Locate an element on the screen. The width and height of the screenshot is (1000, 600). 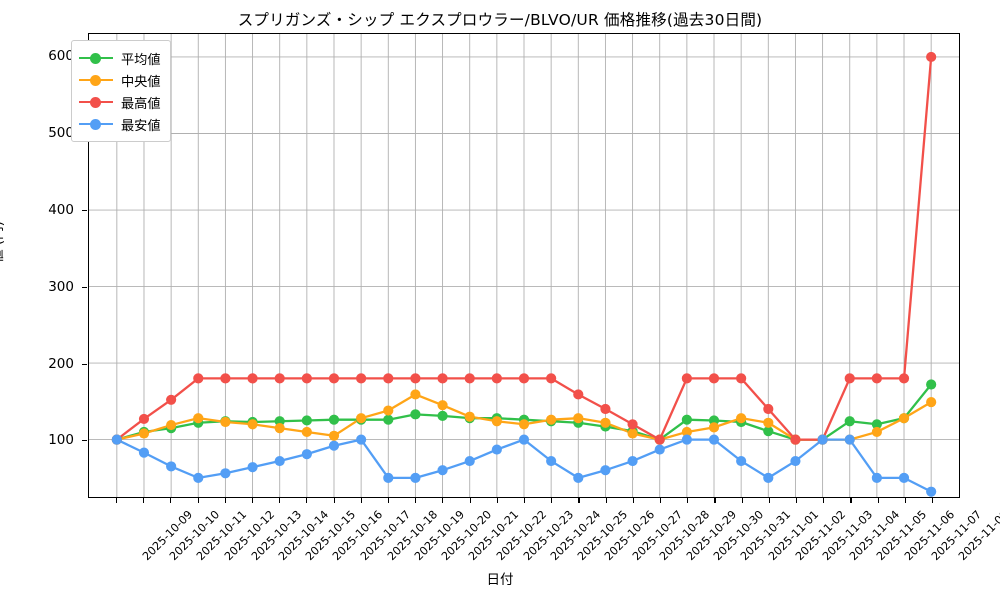
legend-item-0: 平均値 is located at coordinates (120, 58).